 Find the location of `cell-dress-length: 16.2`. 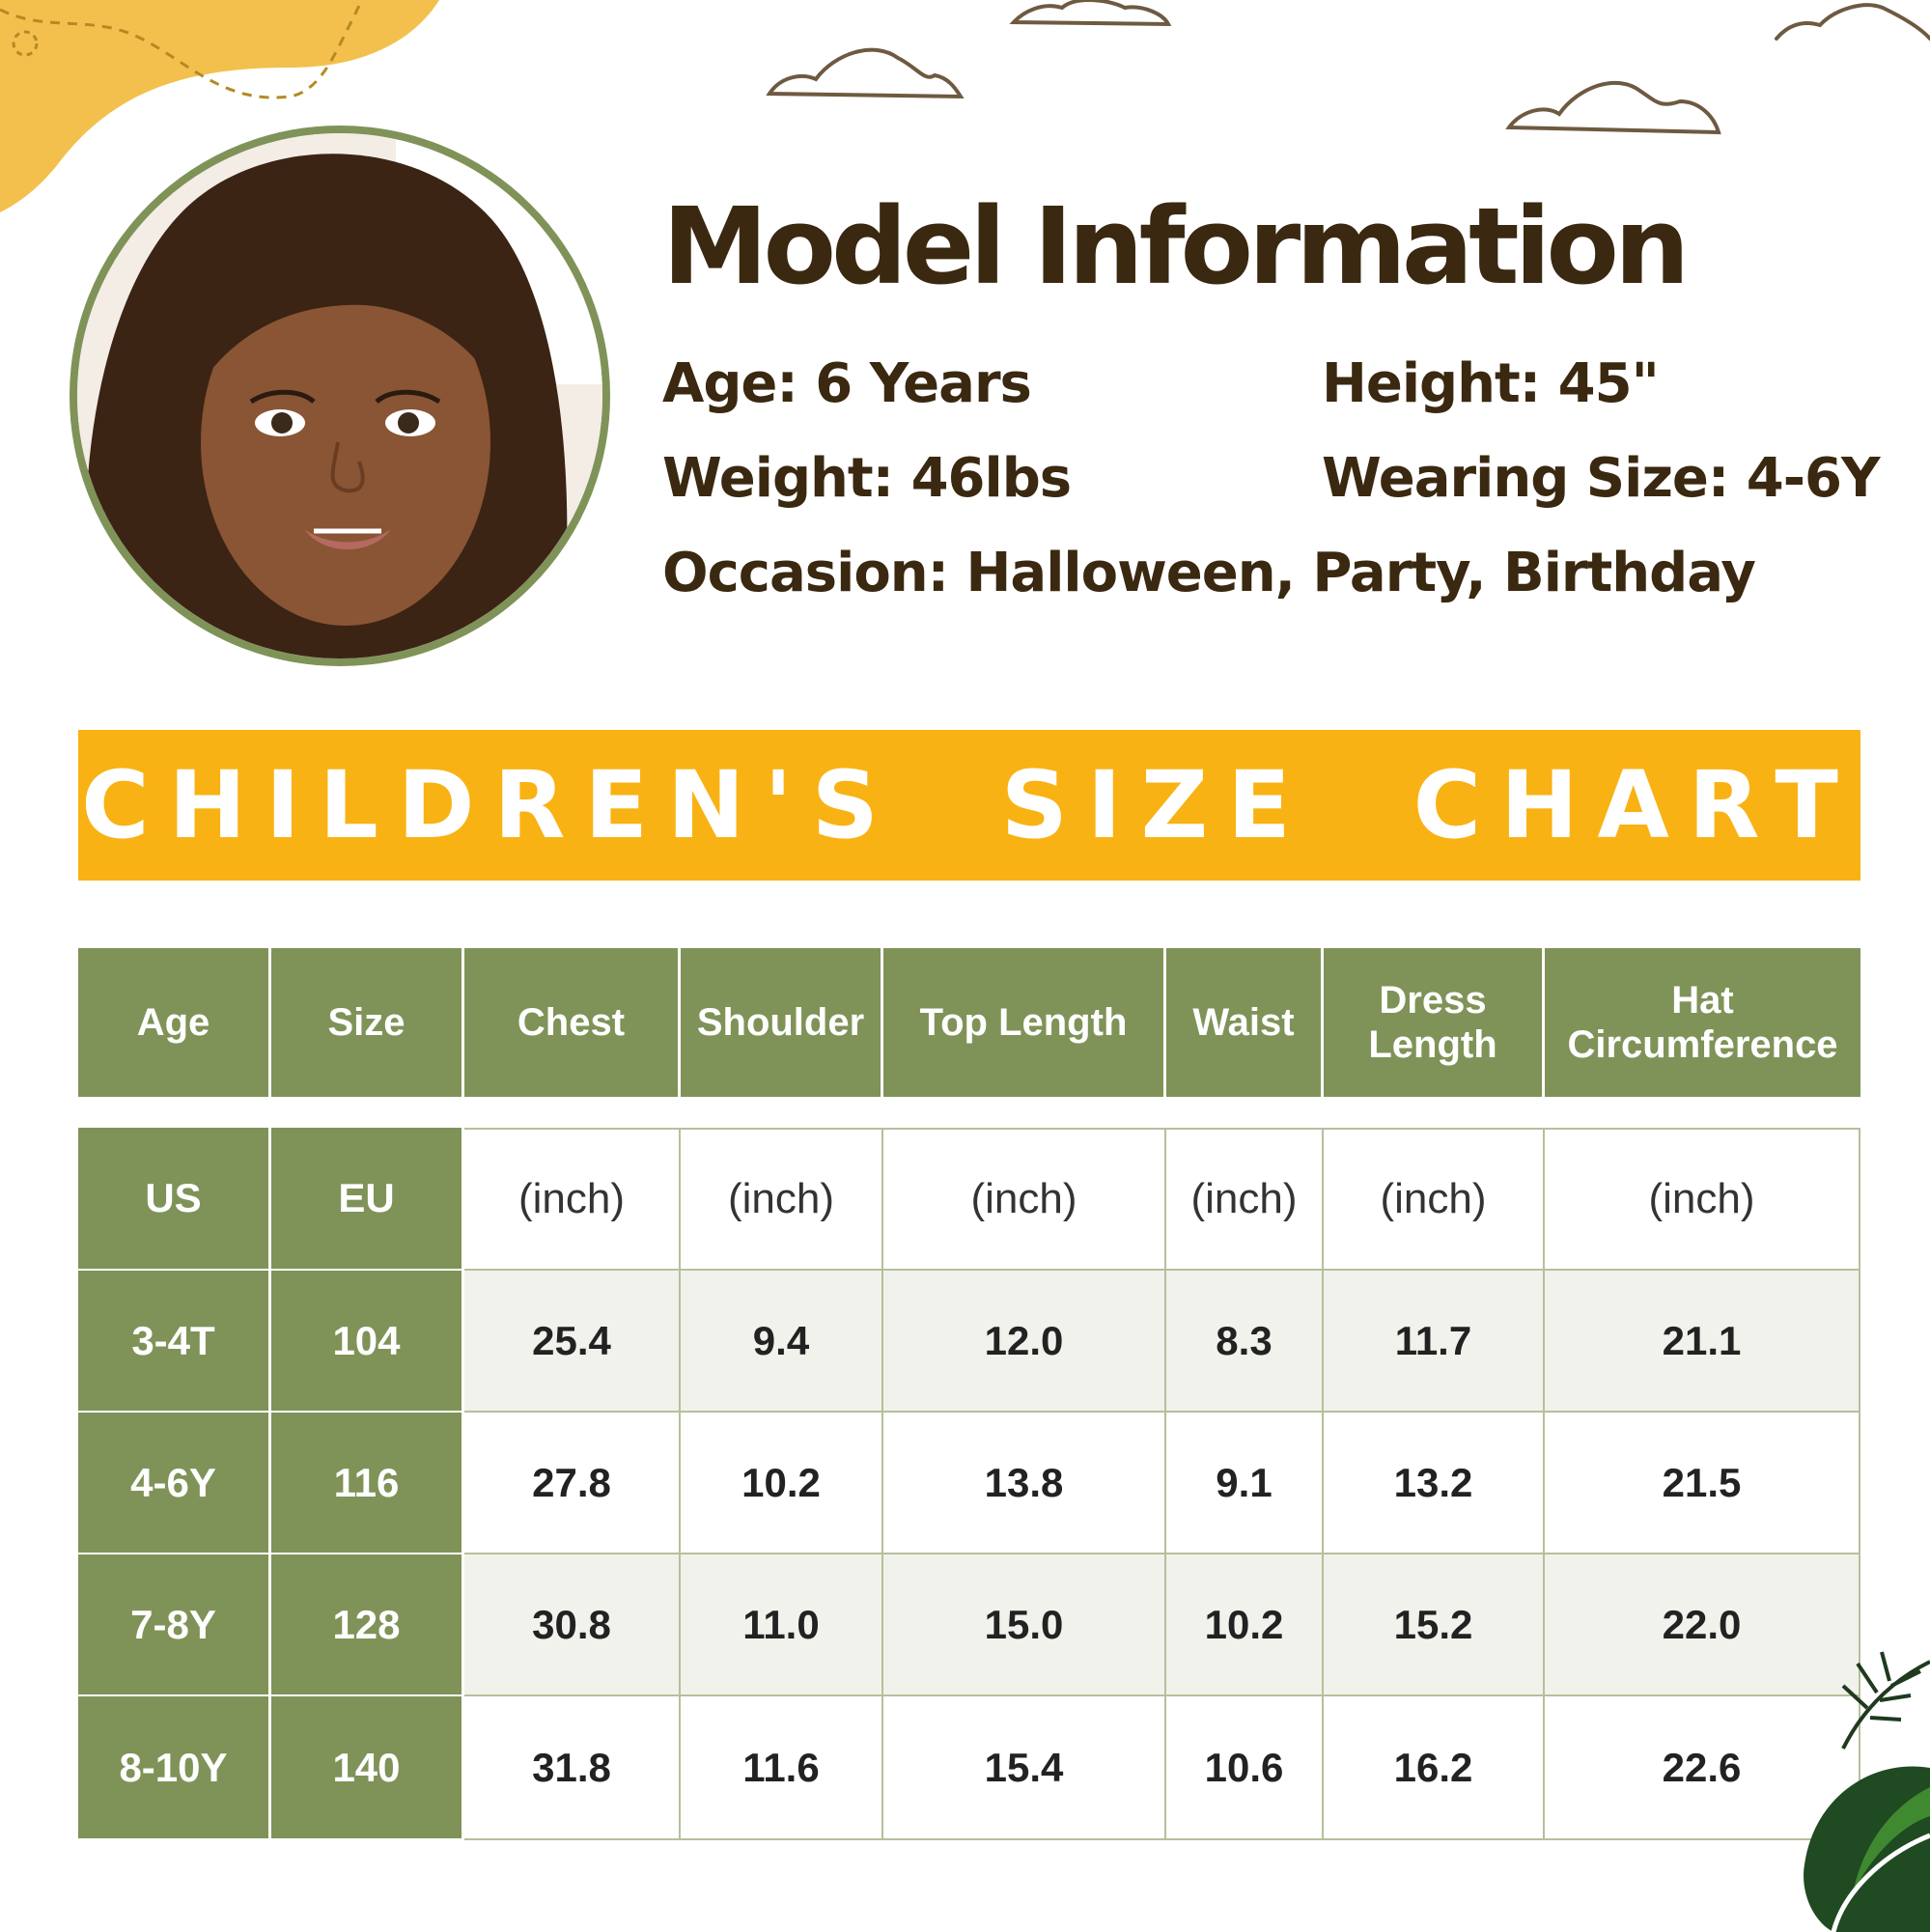

cell-dress-length: 16.2 is located at coordinates (1434, 1768).